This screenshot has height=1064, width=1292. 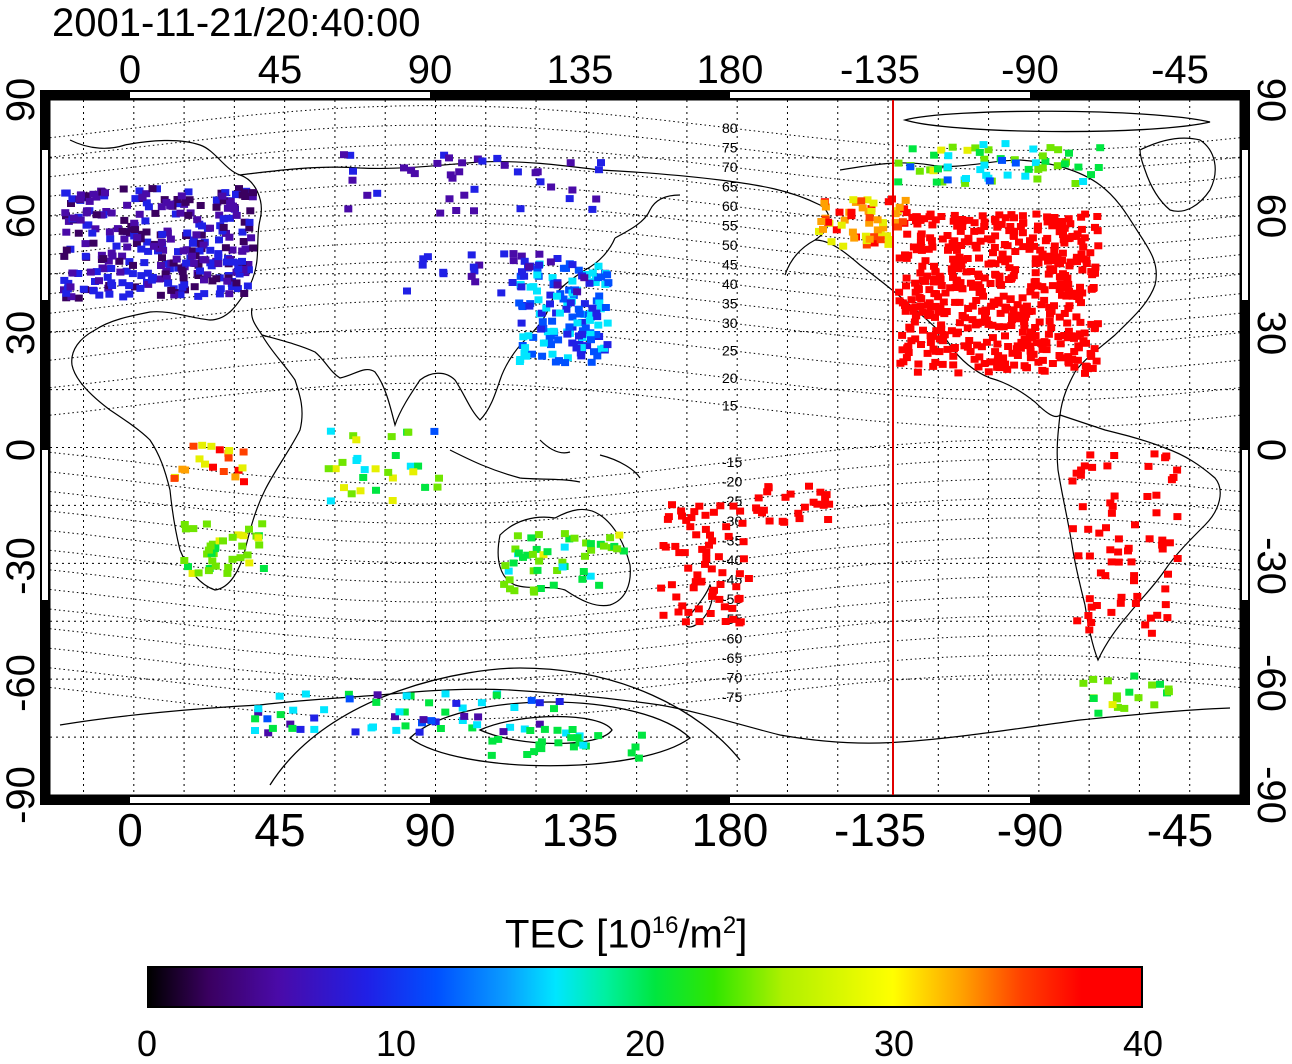 What do you see at coordinates (580, 830) in the screenshot?
I see `bottom-lon-label: 135` at bounding box center [580, 830].